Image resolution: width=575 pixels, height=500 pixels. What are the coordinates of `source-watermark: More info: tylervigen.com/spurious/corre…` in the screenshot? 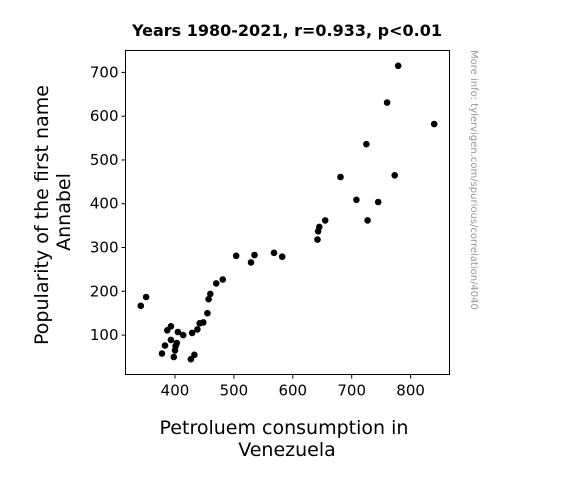 It's located at (473, 180).